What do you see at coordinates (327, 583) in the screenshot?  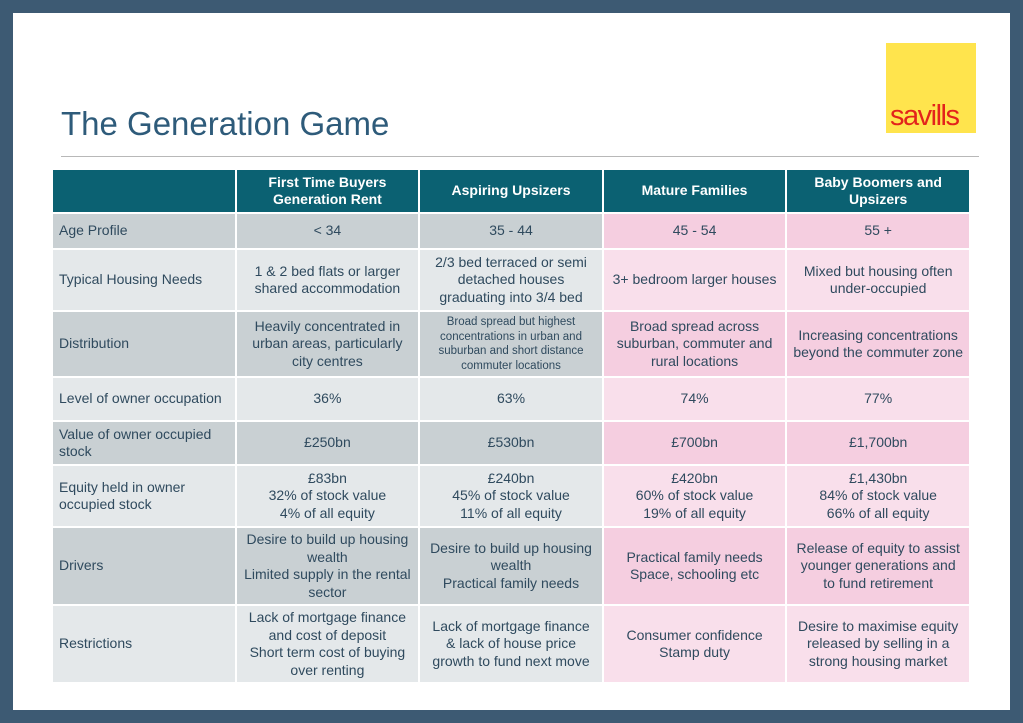 I see `cell-line: Limited supply in the rental sector` at bounding box center [327, 583].